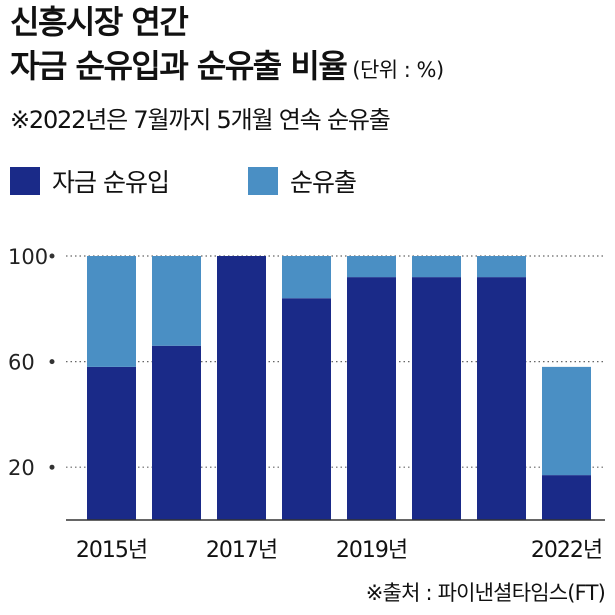 The width and height of the screenshot is (615, 615). Describe the element at coordinates (200, 120) in the screenshot. I see `chart-note: ※2022년은 7월까지 5개월 연속 순유출` at that location.